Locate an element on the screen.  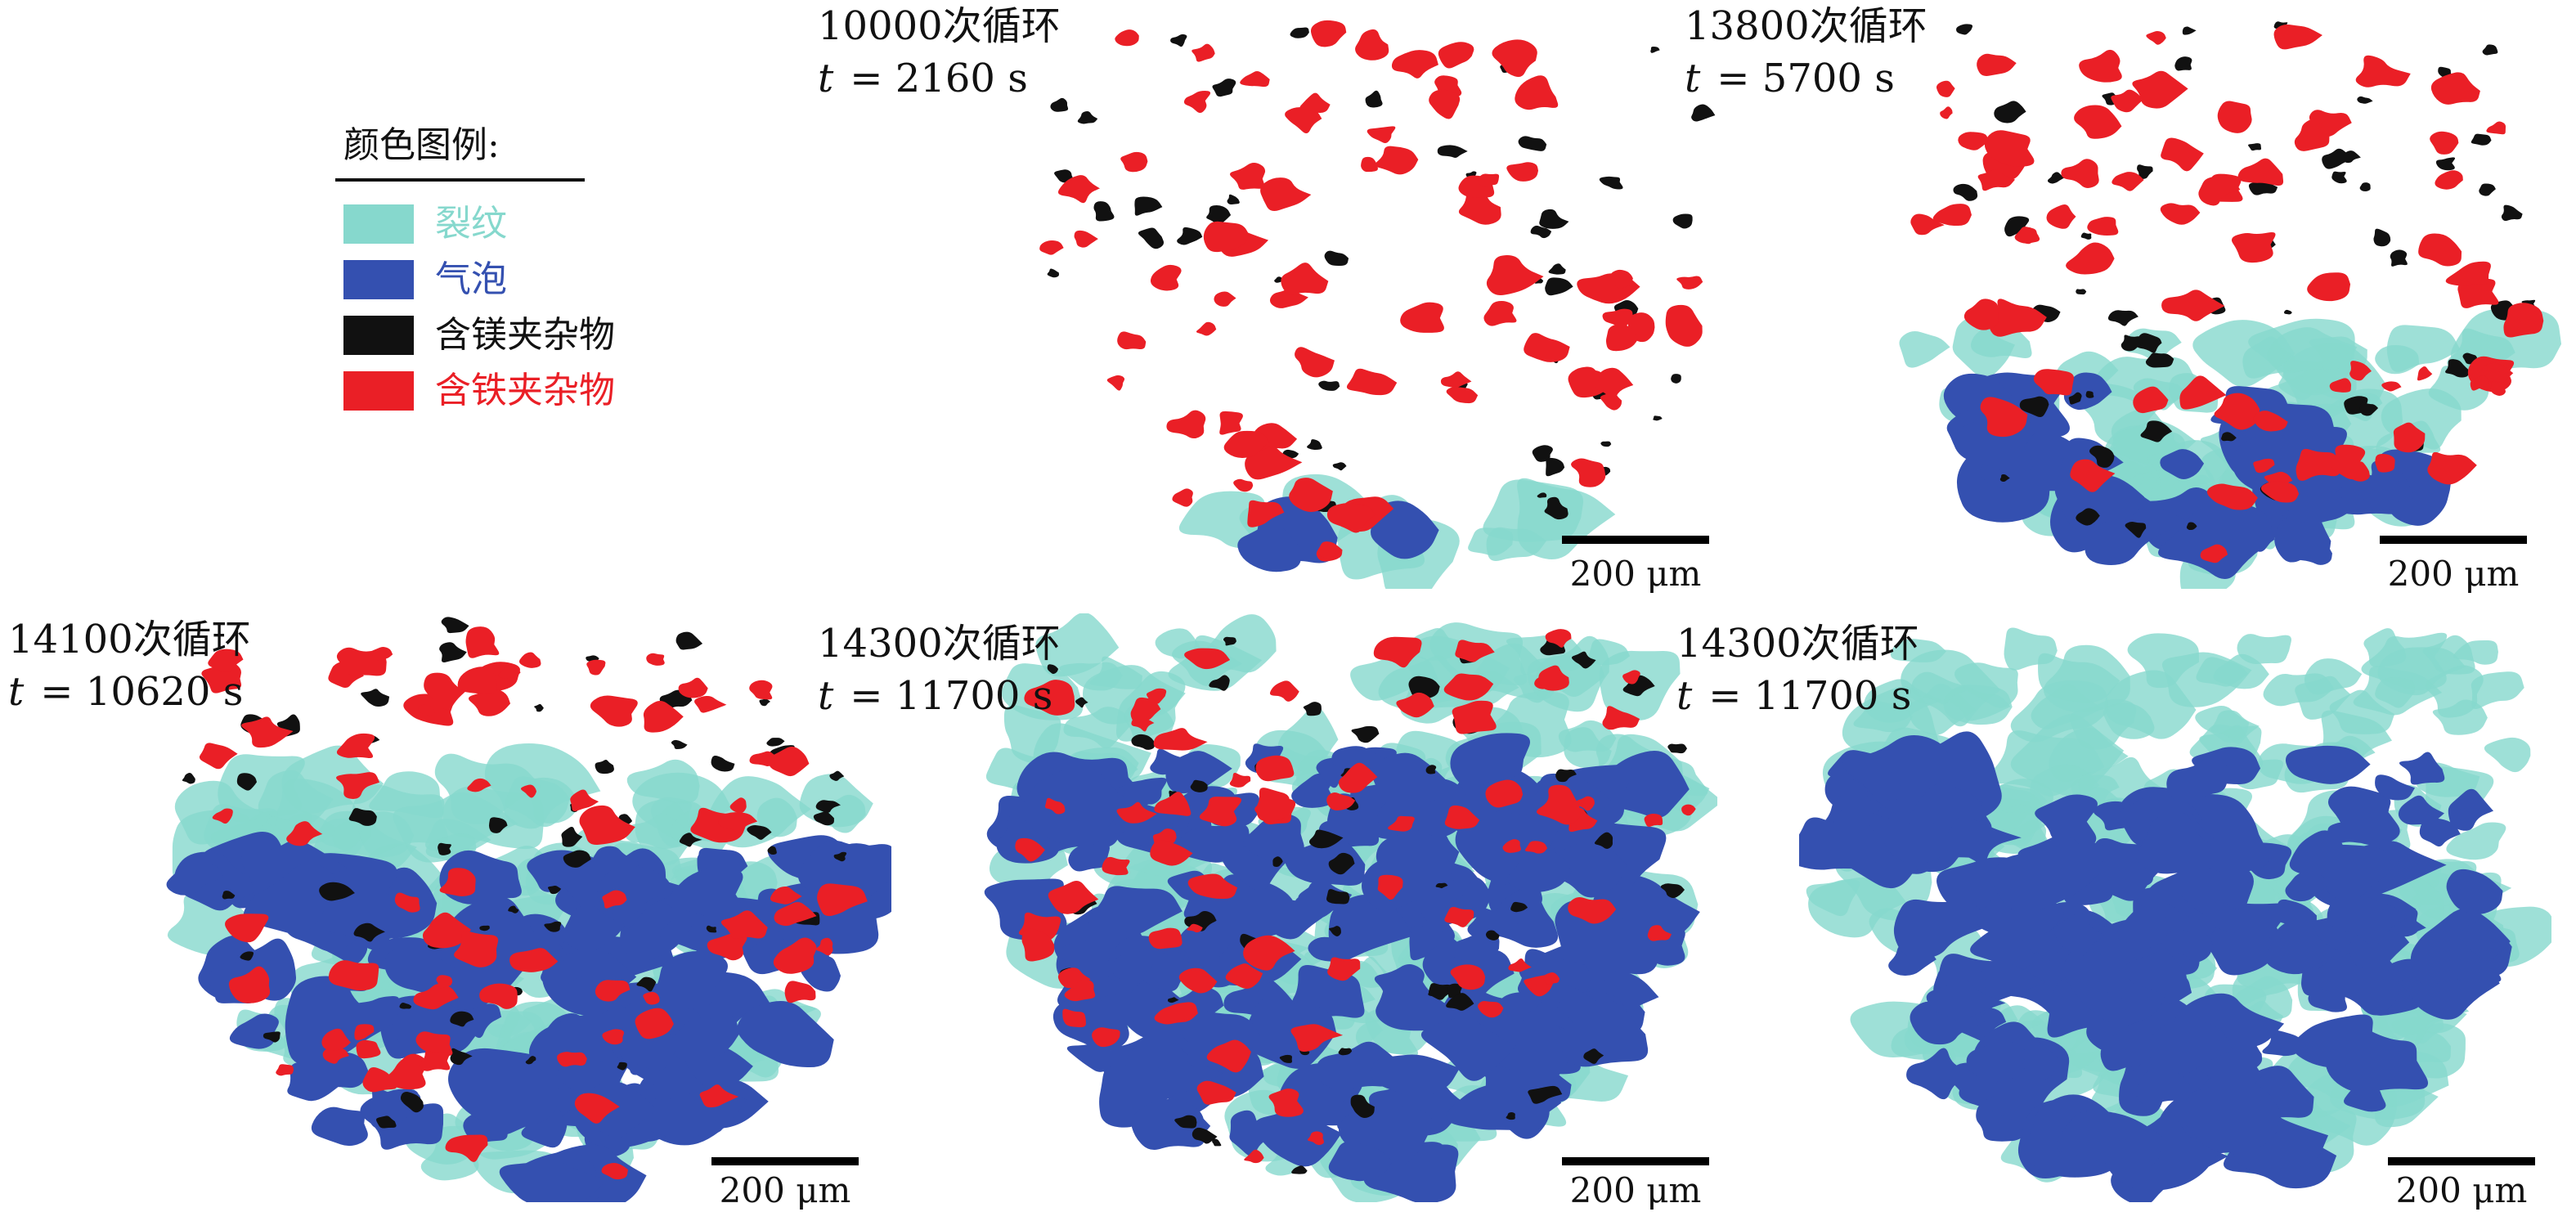
time-text: = 11700 s is located at coordinates (952, 696).